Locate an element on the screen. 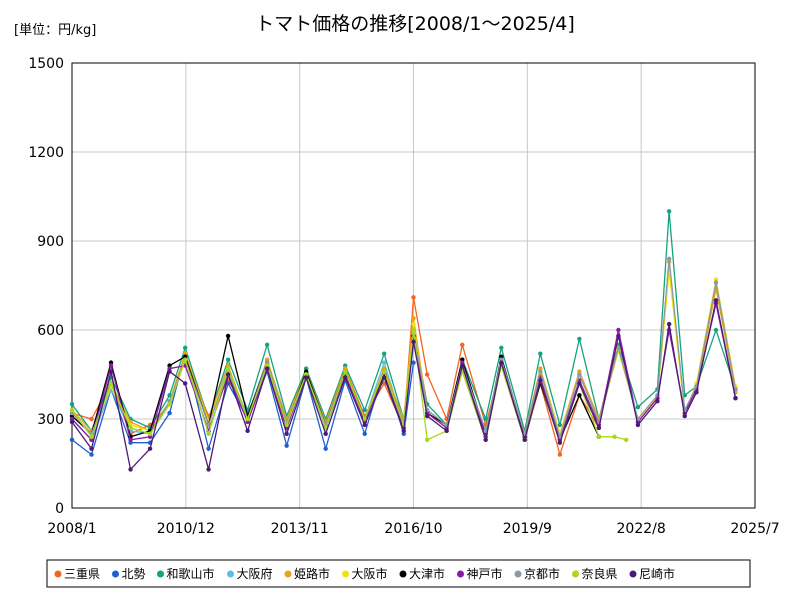  legend-item: 神戸市 is located at coordinates (480, 573).